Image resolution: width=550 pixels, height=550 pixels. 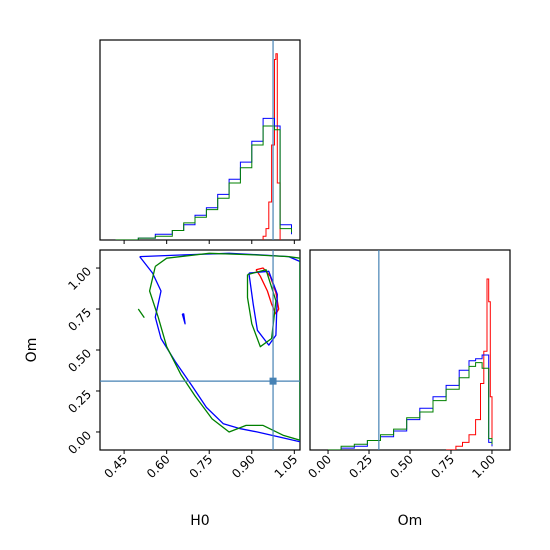 I want to click on om-y-tick-label: 0.75, so click(x=79, y=319).